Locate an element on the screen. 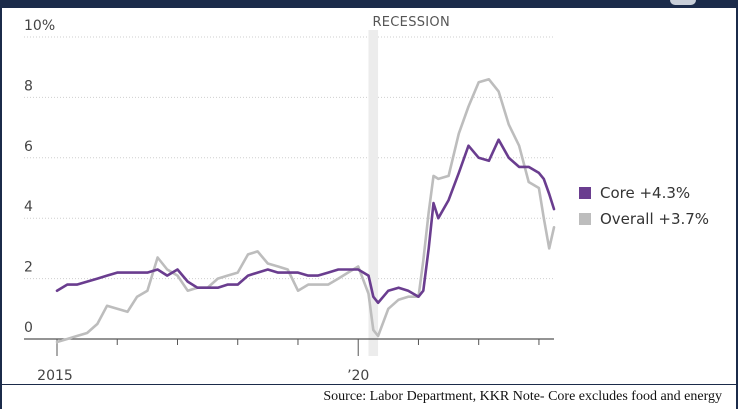 Image resolution: width=738 pixels, height=409 pixels. legend: Core +4.3% Overall +3.7% is located at coordinates (644, 206).